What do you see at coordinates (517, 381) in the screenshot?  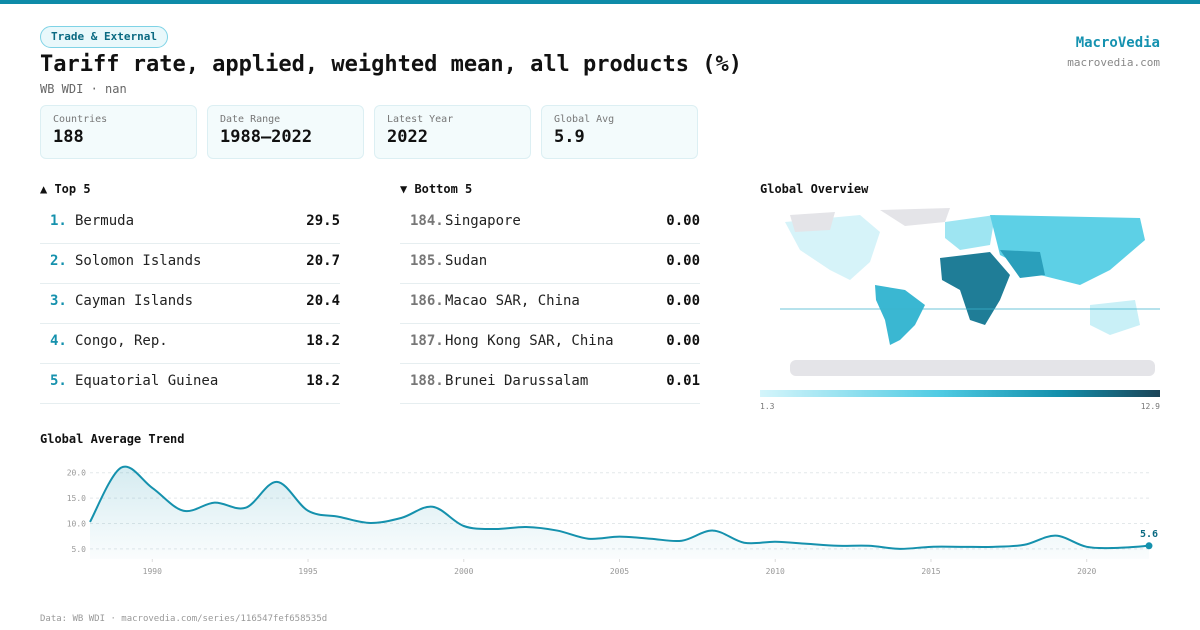 I see `country-name: Brunei Darussalam` at bounding box center [517, 381].